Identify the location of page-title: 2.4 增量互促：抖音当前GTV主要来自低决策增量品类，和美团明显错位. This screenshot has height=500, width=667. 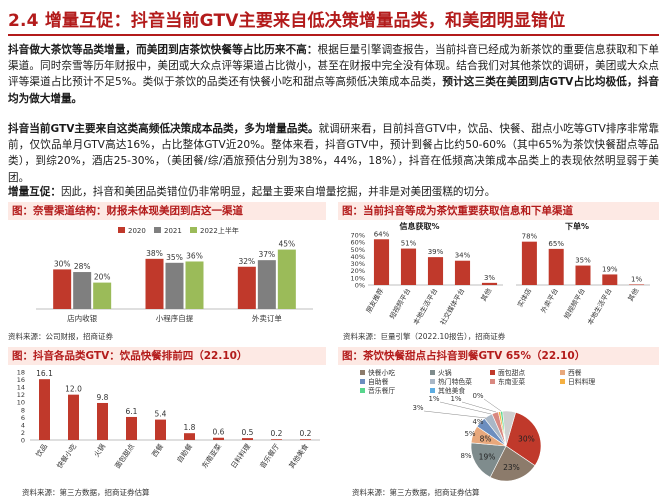
(287, 21).